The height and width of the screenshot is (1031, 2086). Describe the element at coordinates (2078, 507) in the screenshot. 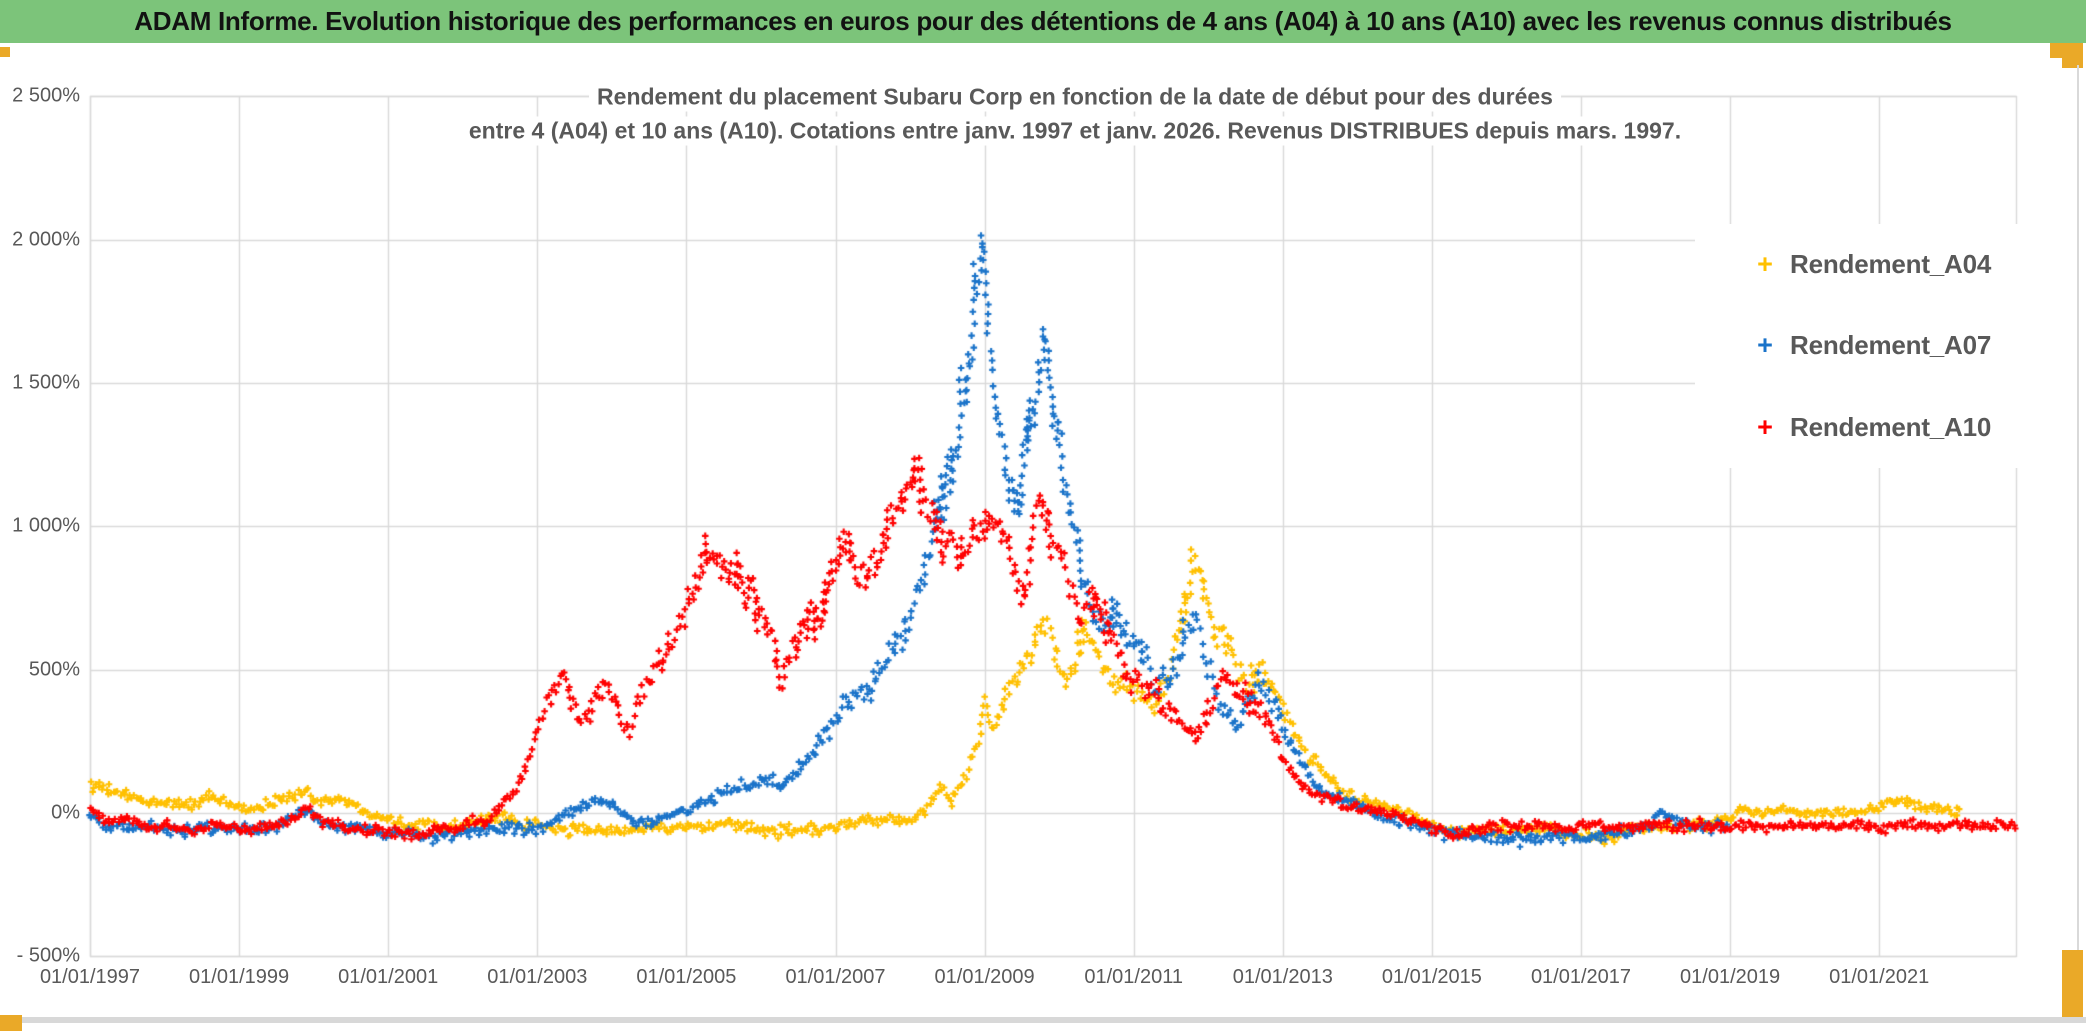

I see `chart-right-border` at that location.